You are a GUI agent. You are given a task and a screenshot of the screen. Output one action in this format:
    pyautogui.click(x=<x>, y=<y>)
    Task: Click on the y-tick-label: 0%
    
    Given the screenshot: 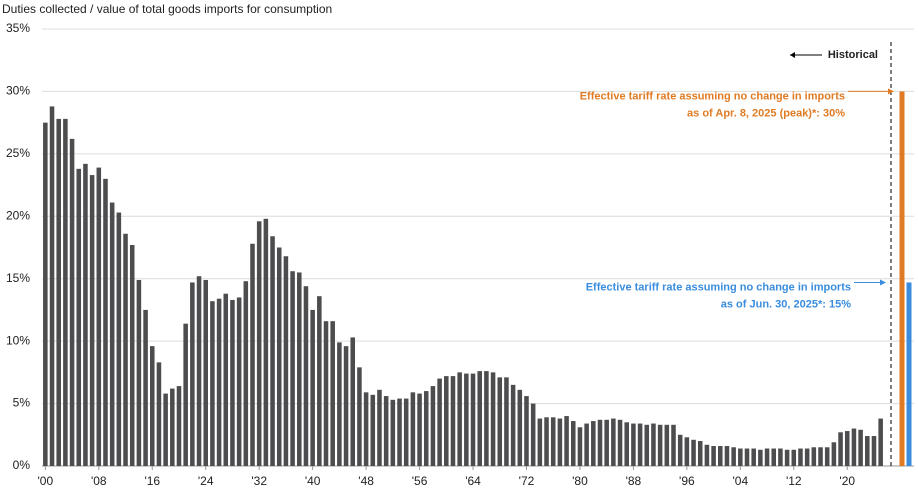 What is the action you would take?
    pyautogui.click(x=22, y=465)
    